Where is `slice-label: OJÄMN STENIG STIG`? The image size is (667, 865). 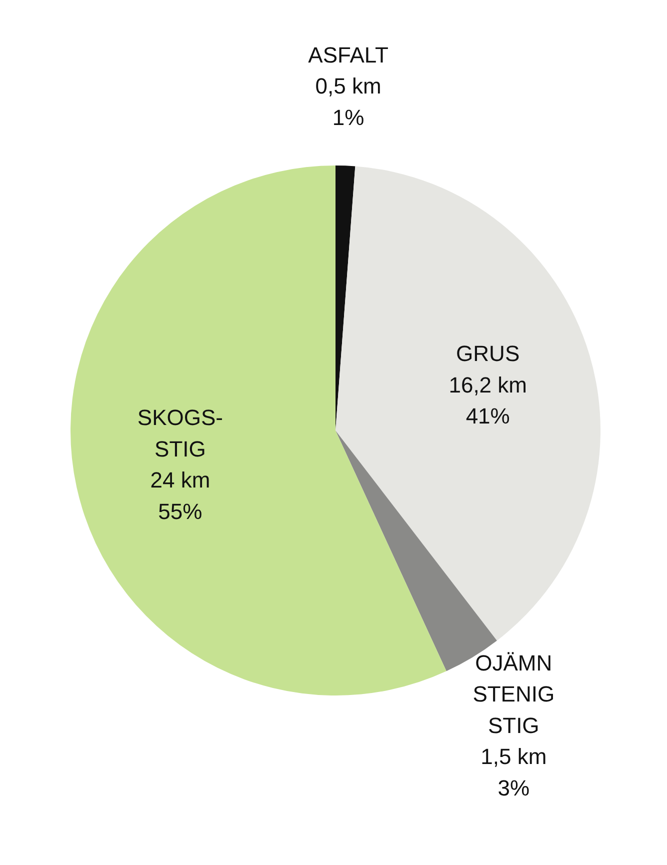
slice-label: OJÄMN STENIG STIG is located at coordinates (513, 694).